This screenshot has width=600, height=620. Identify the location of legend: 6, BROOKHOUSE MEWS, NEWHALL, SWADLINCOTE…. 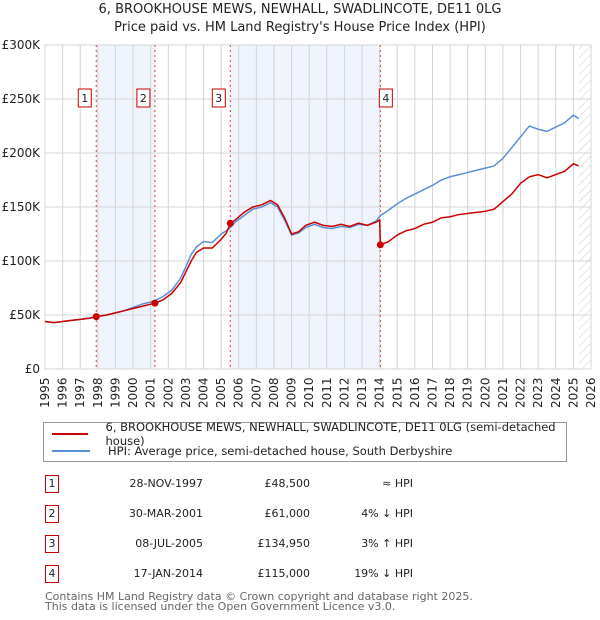
(305, 441).